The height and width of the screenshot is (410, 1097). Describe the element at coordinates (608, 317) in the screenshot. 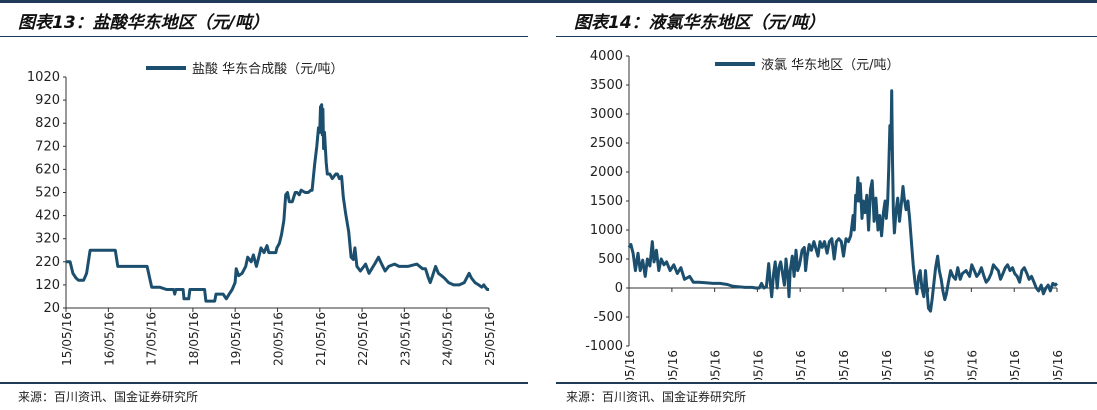

I see `y-tick-label: -500` at that location.